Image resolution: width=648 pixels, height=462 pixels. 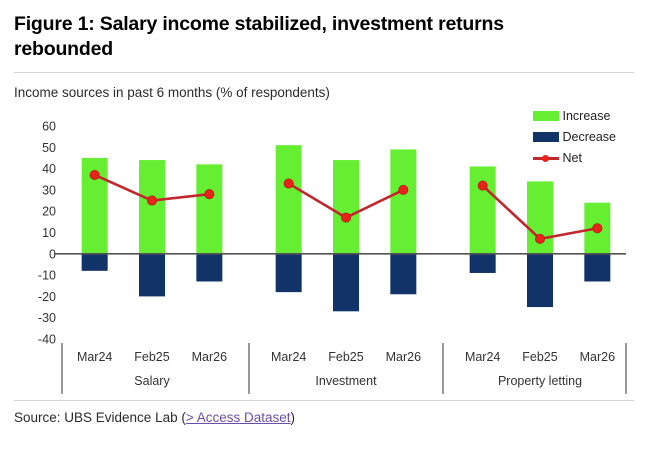 What do you see at coordinates (346, 381) in the screenshot?
I see `x-axis-group-label: Investment` at bounding box center [346, 381].